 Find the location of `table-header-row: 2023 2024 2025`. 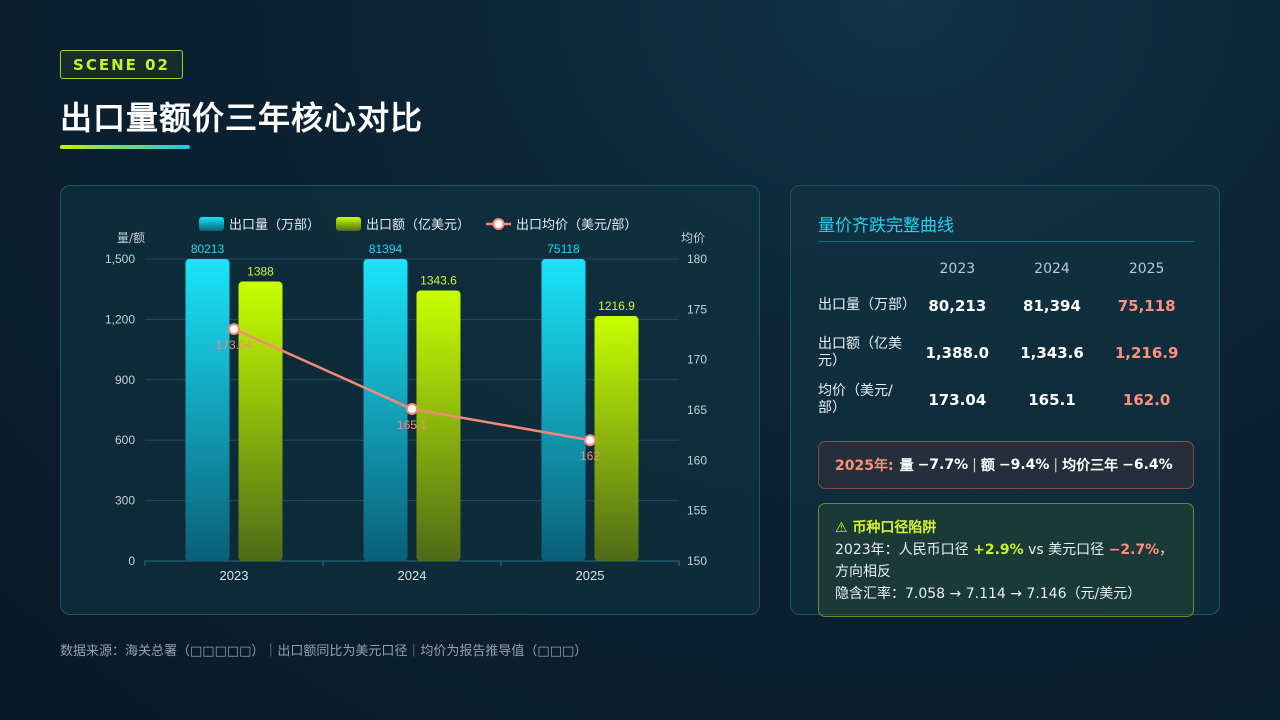

table-header-row: 2023 2024 2025 is located at coordinates (1006, 269).